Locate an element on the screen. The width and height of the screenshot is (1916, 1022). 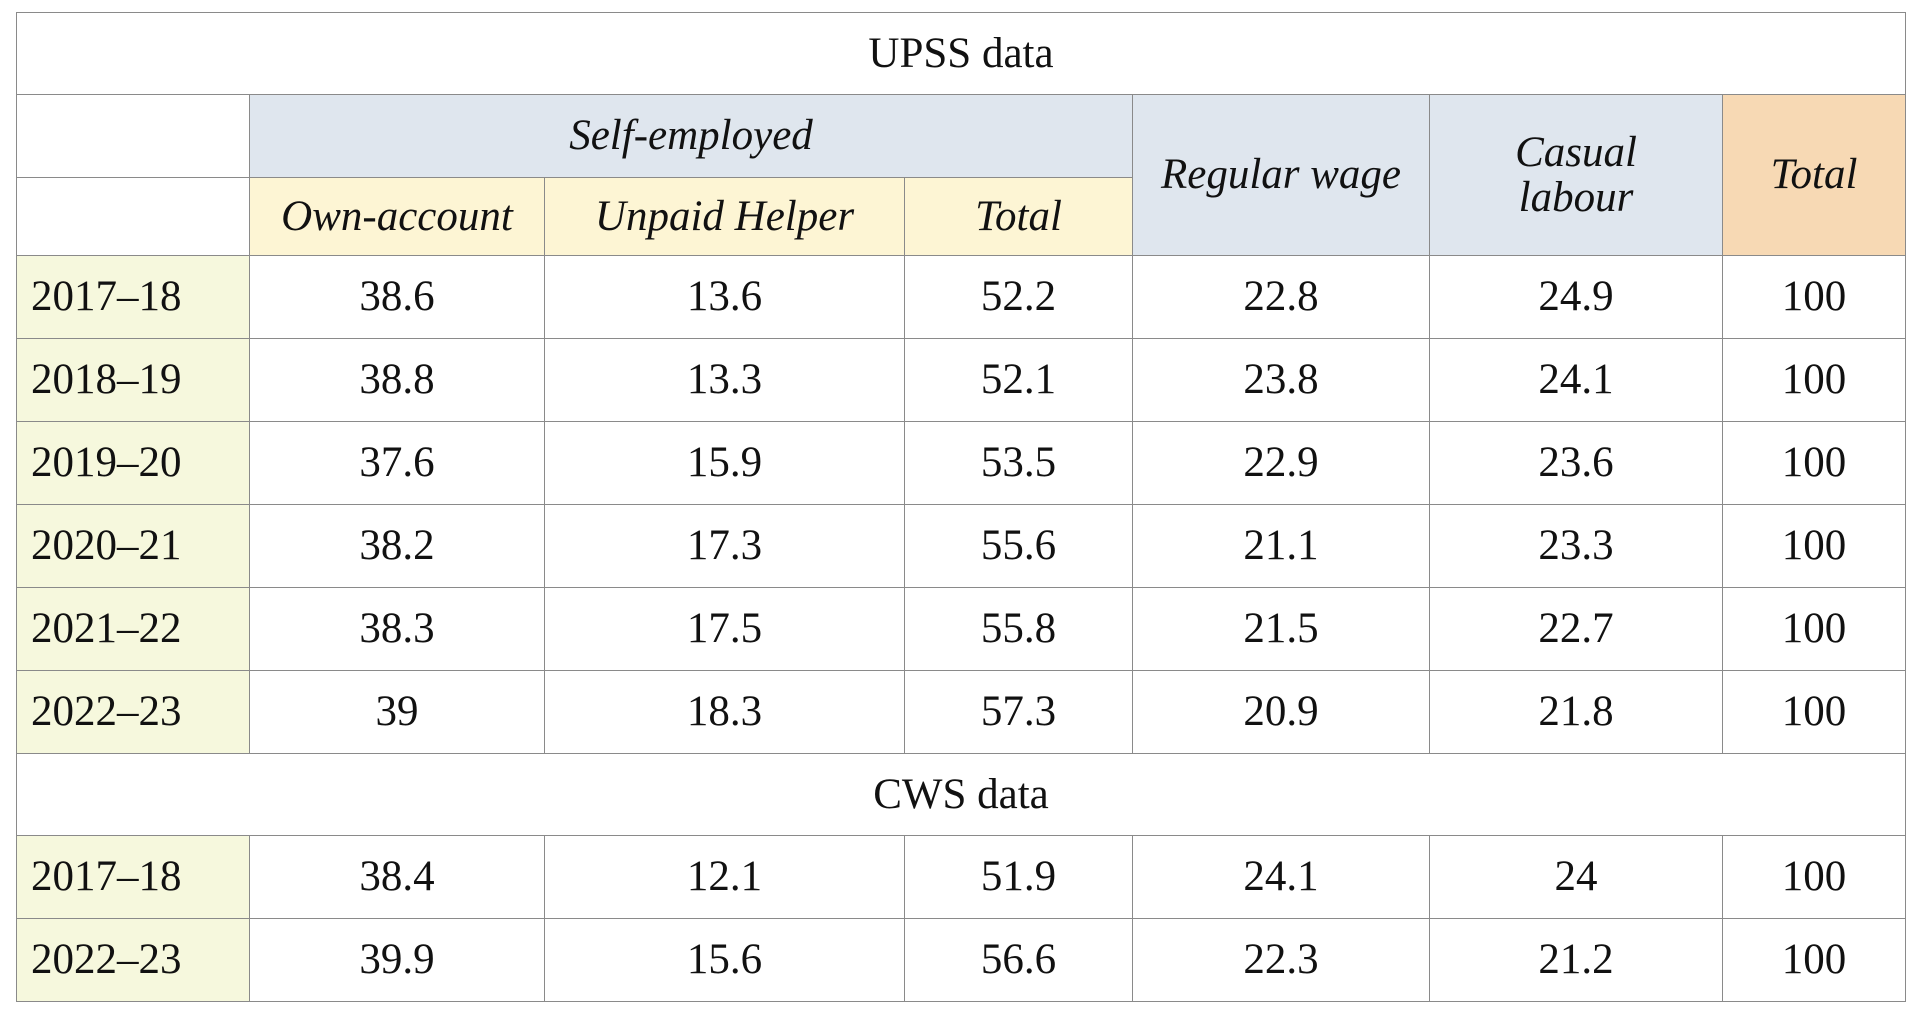
own-account-cell: 38.3 is located at coordinates (397, 629).